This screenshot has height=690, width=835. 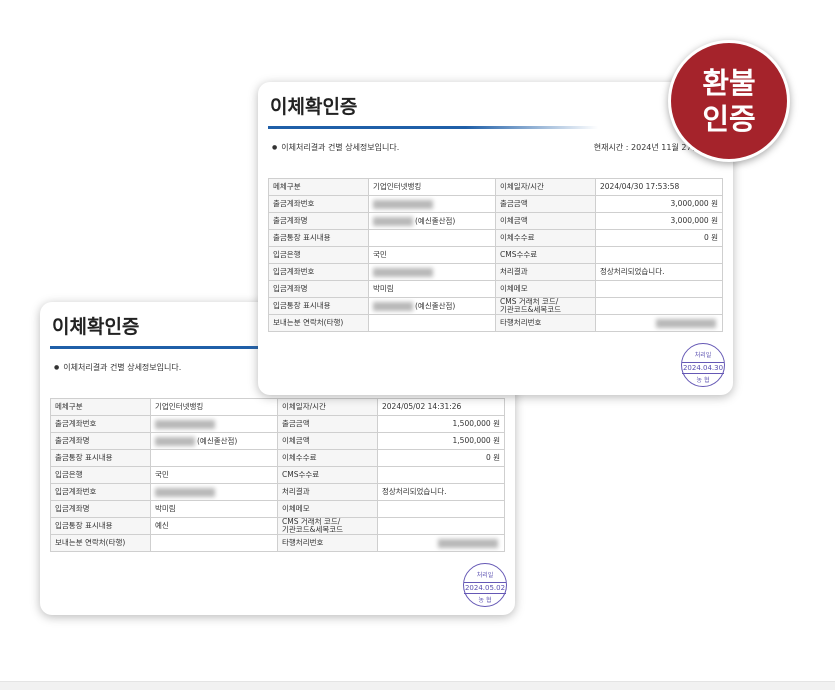 I want to click on label-text: 입금계좌번호, so click(x=76, y=491).